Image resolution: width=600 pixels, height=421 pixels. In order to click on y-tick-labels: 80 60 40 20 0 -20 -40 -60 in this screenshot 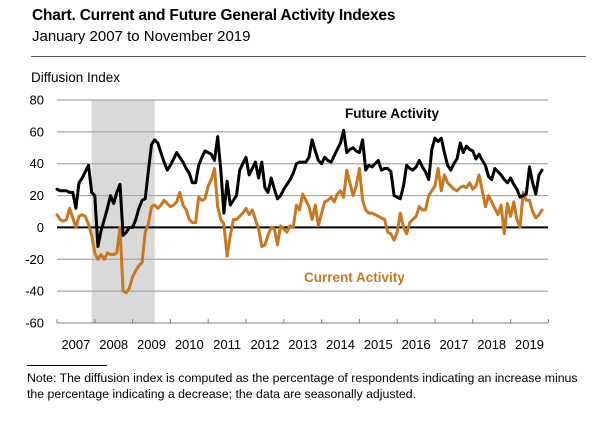, I will do `click(34, 212)`.